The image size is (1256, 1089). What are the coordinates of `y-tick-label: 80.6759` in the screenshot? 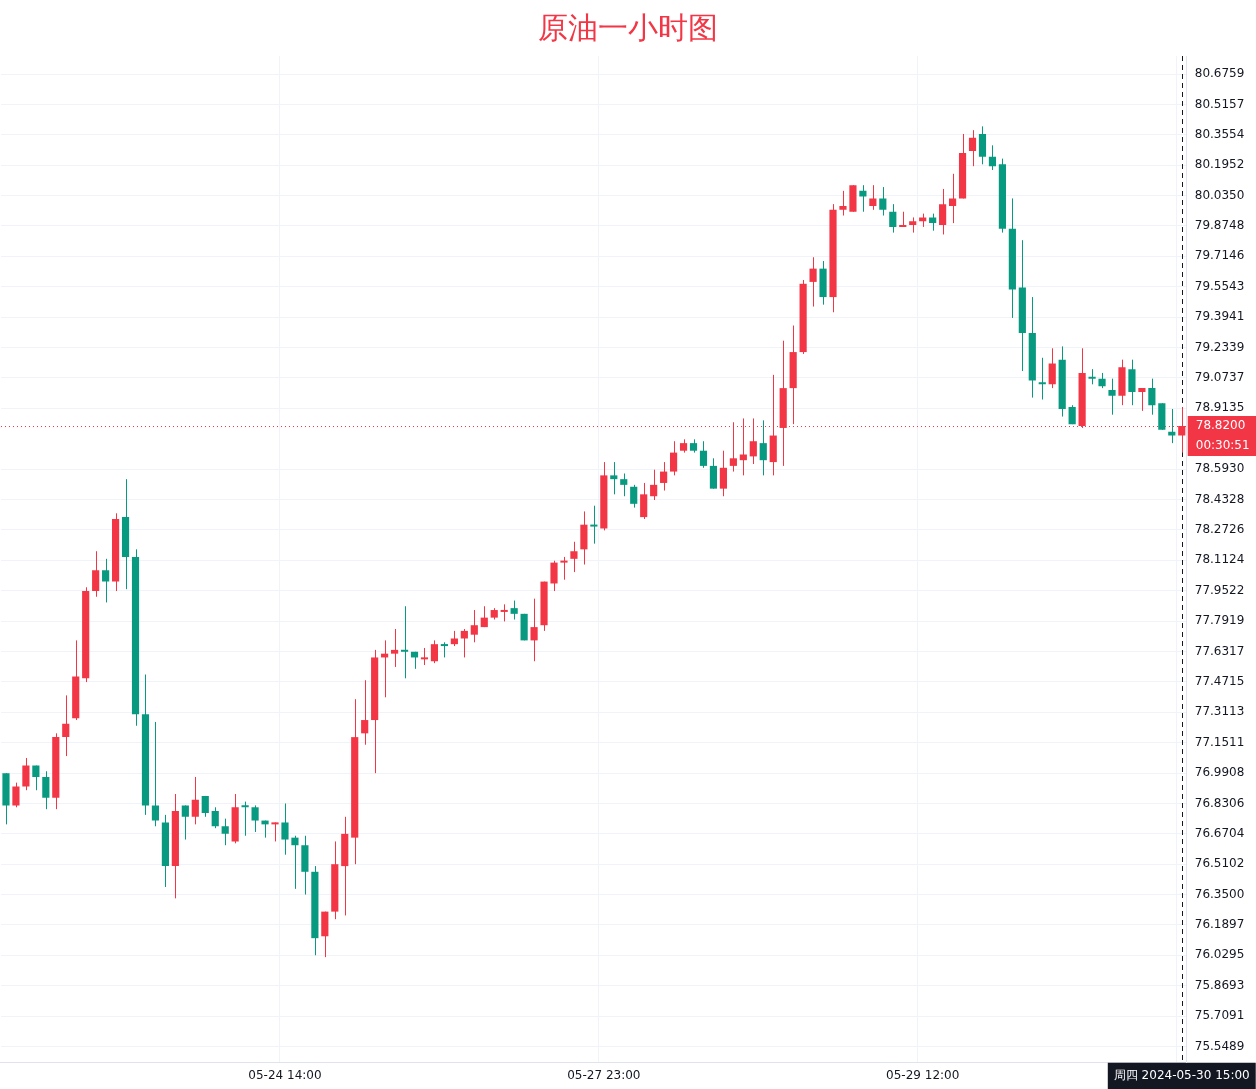 It's located at (1219, 73).